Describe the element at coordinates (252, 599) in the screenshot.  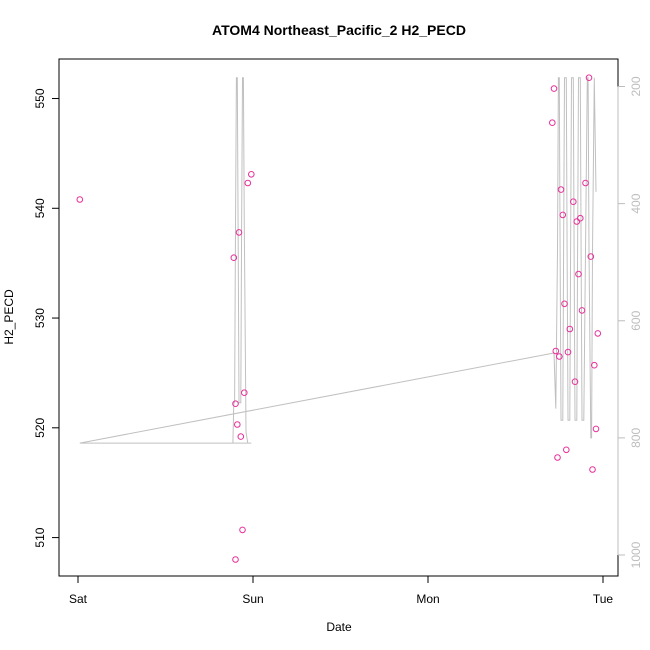
I see `x-tick-label: Sun` at that location.